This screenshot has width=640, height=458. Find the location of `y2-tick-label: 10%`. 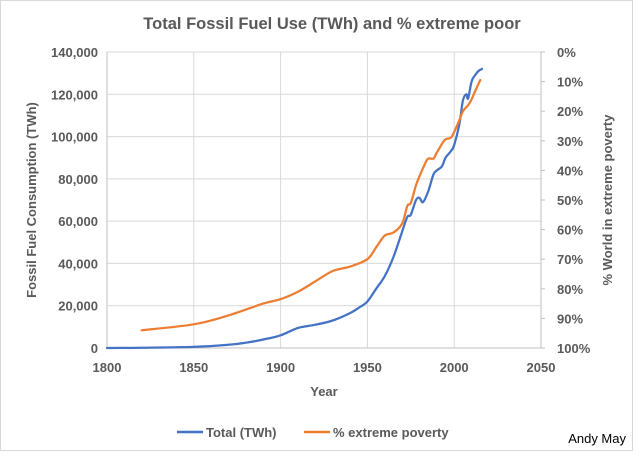

y2-tick-label: 10% is located at coordinates (570, 82).